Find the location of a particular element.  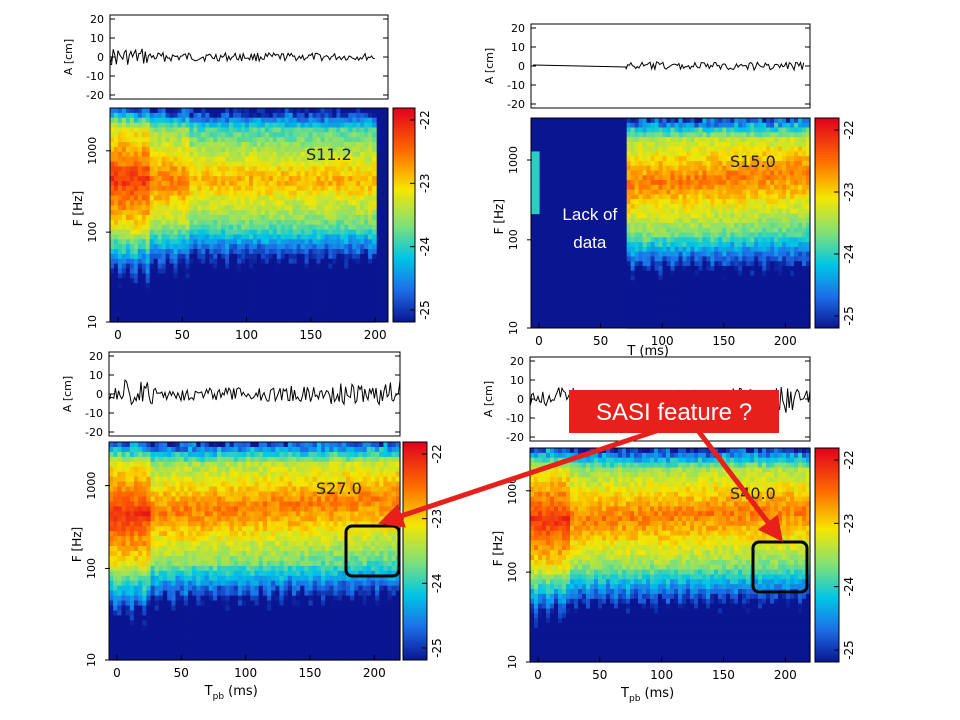

strain-trace is located at coordinates (668, 66).